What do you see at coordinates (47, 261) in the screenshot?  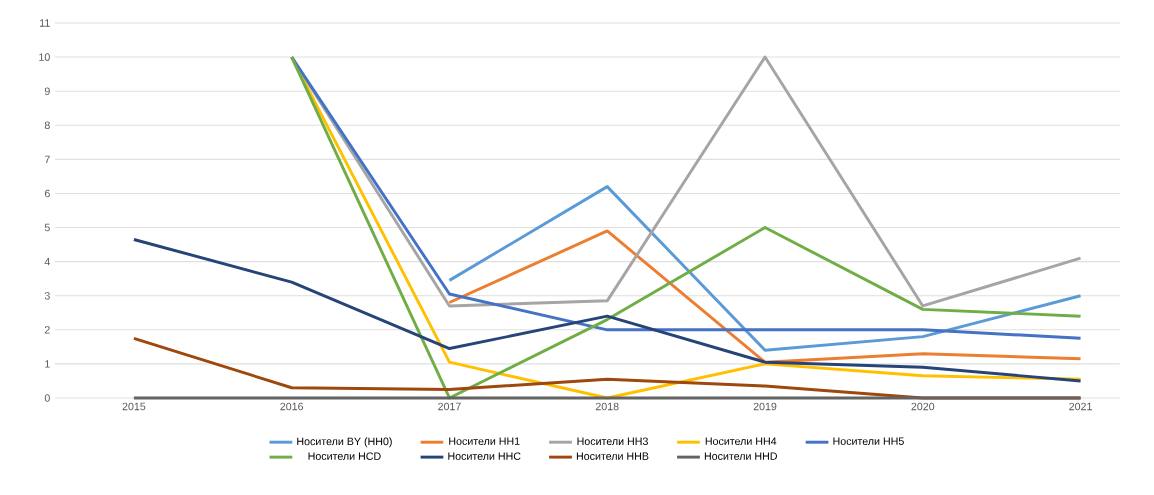 I see `y-tick-label: 4` at bounding box center [47, 261].